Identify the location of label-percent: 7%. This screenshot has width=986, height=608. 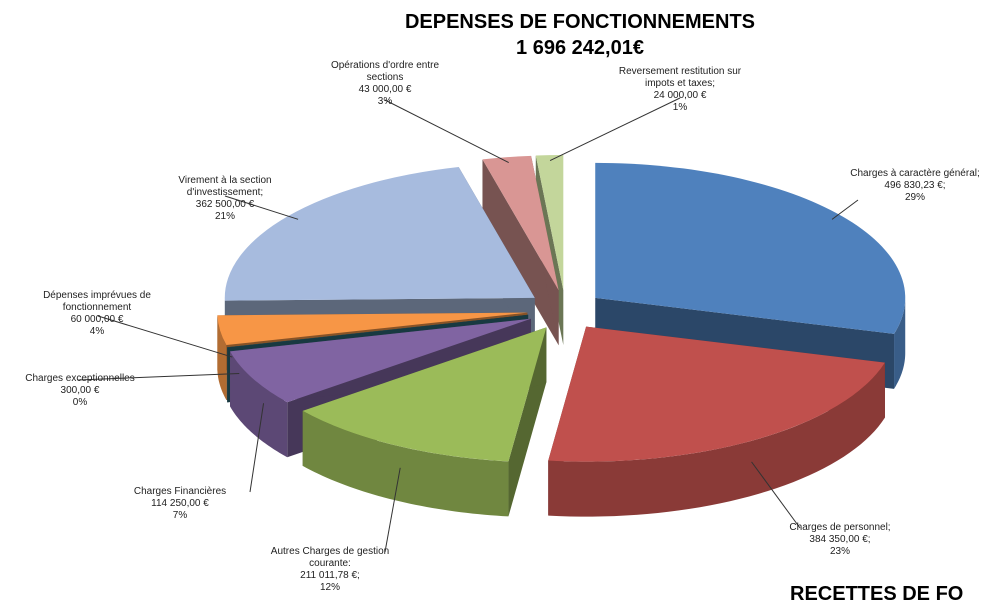
(180, 515).